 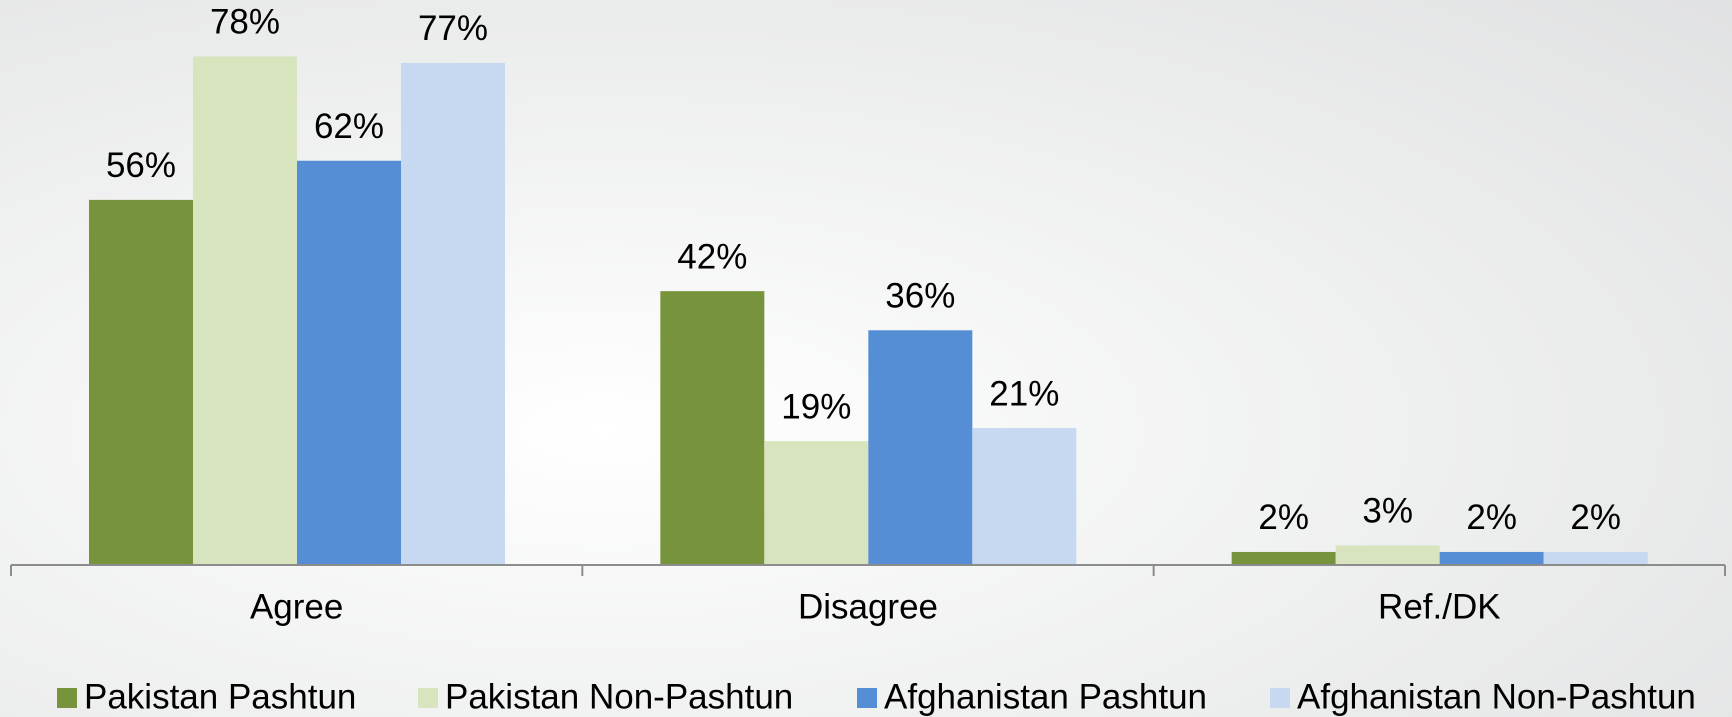 What do you see at coordinates (220, 696) in the screenshot?
I see `legend-label: Pakistan Pashtun` at bounding box center [220, 696].